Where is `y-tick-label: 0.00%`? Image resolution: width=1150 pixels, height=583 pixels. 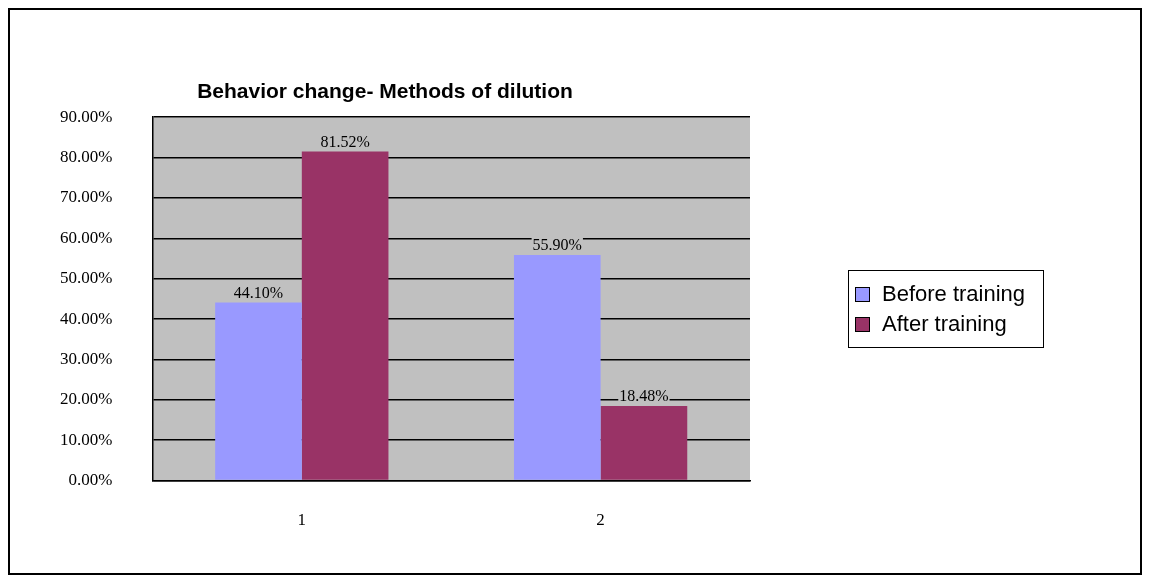
y-tick-label: 0.00% is located at coordinates (90, 480).